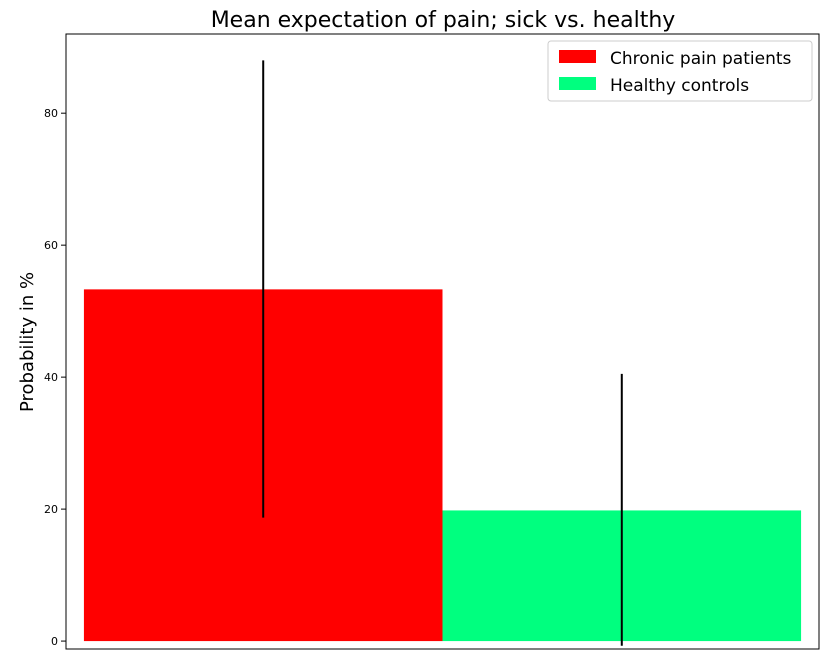 The image size is (833, 662). I want to click on y-axis-ticks: 0 20 40 60 80, so click(55, 377).